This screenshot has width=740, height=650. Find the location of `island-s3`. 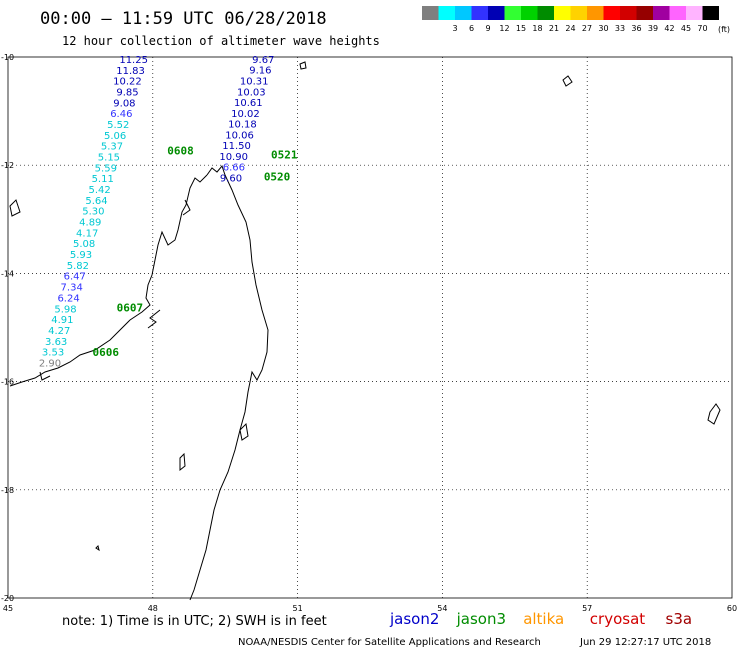

island-s3 is located at coordinates (97, 548).